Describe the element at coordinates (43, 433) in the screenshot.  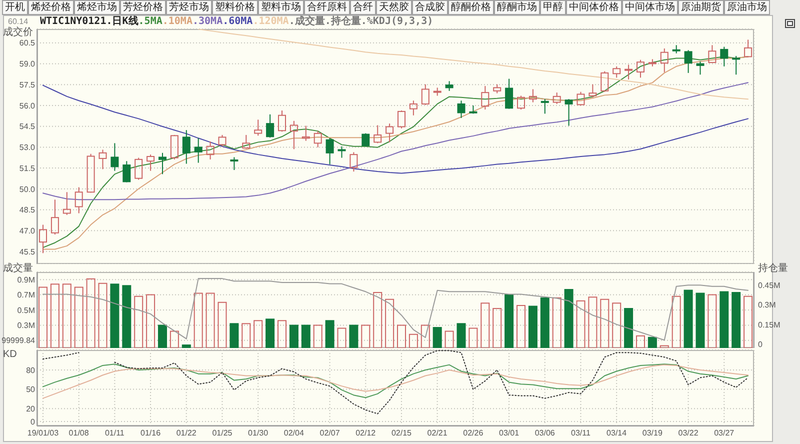
I see `x-tick-label: 19/01/03` at that location.